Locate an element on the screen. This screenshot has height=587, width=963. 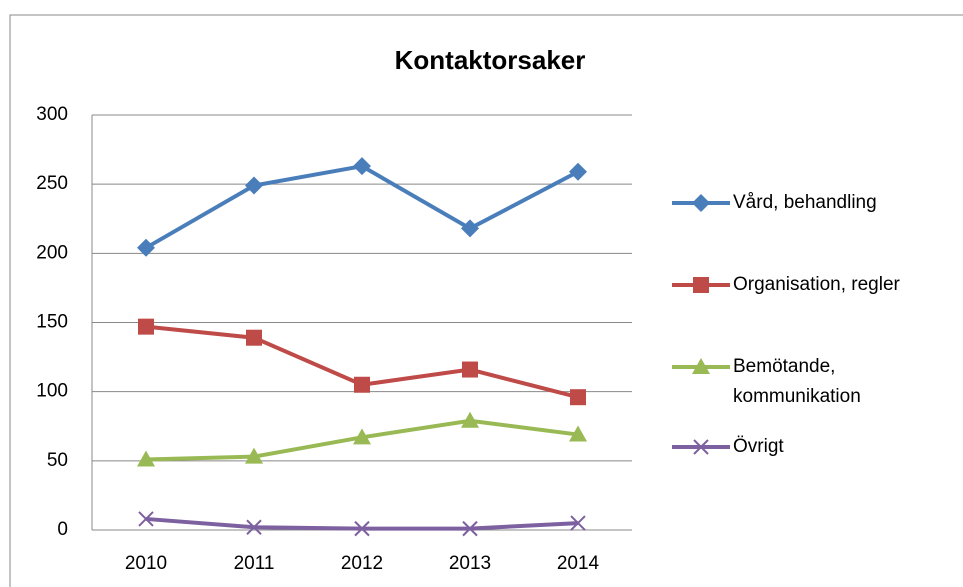
y-tick-label: 0 is located at coordinates (62, 529).